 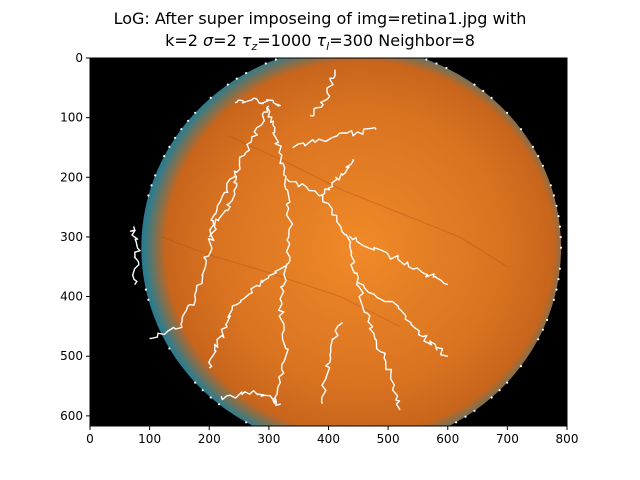 What do you see at coordinates (268, 439) in the screenshot?
I see `x-tick-label: 300` at bounding box center [268, 439].